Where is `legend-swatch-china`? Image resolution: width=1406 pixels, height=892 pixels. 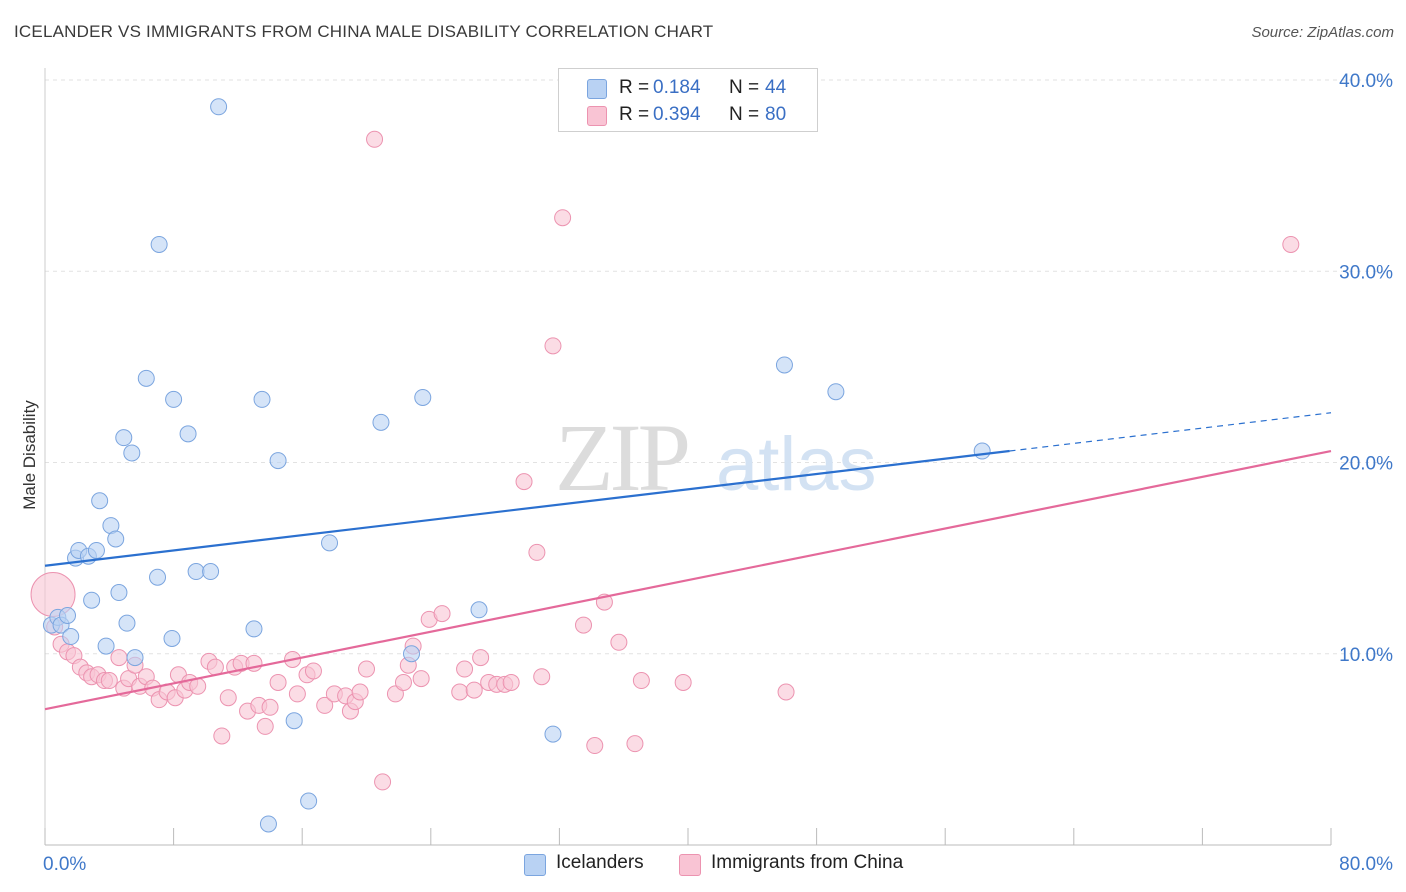
legend-swatch-china is located at coordinates (597, 116).